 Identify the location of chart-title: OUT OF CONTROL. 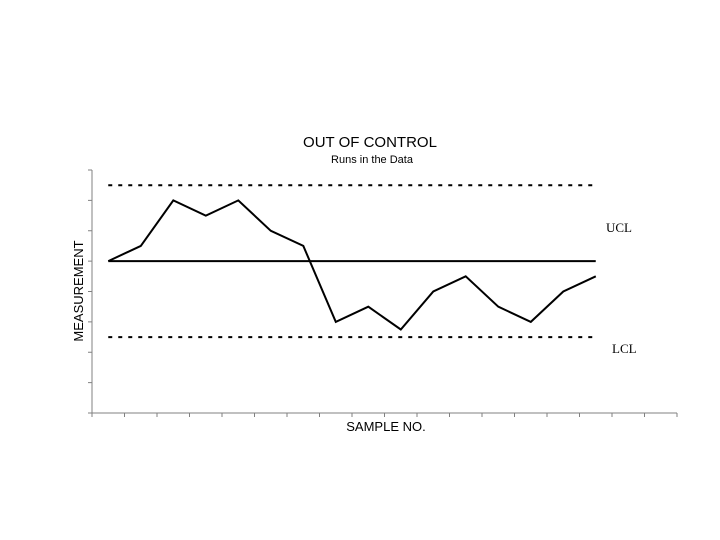
(370, 142).